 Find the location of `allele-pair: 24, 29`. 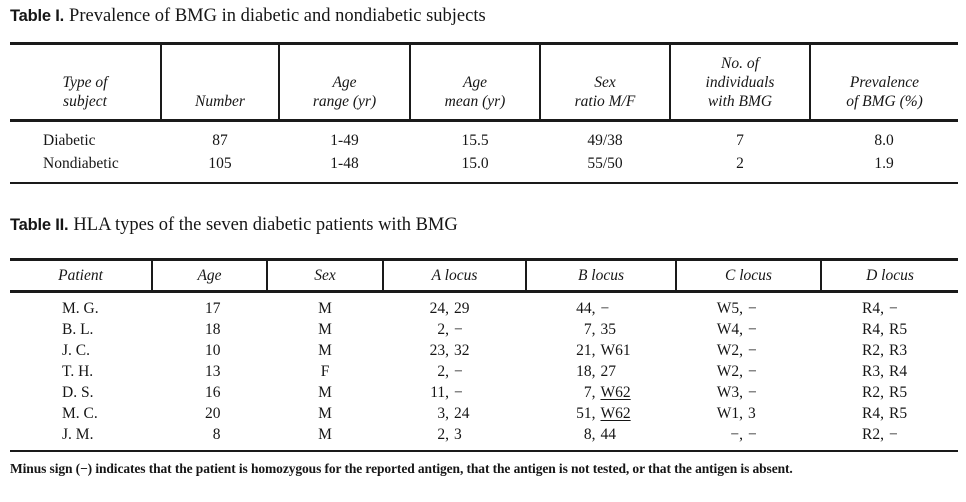

allele-pair: 24, 29 is located at coordinates (454, 309).